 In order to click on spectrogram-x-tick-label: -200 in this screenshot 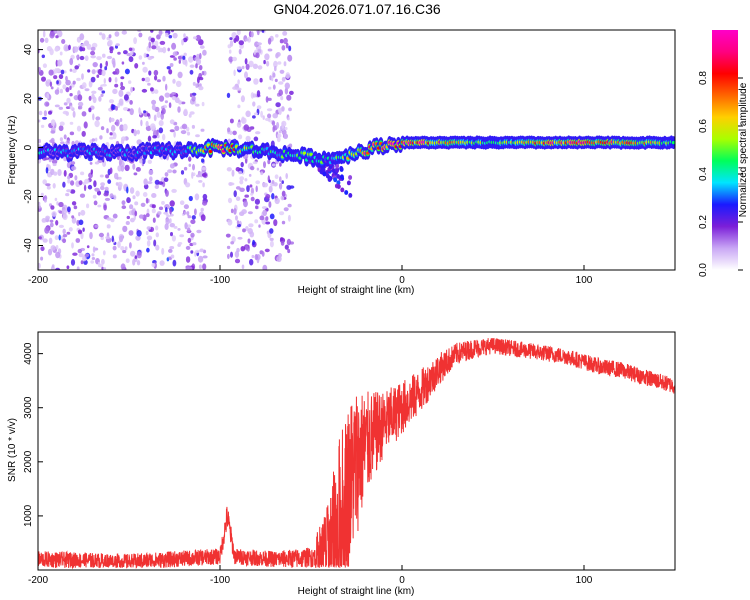, I will do `click(38, 280)`.